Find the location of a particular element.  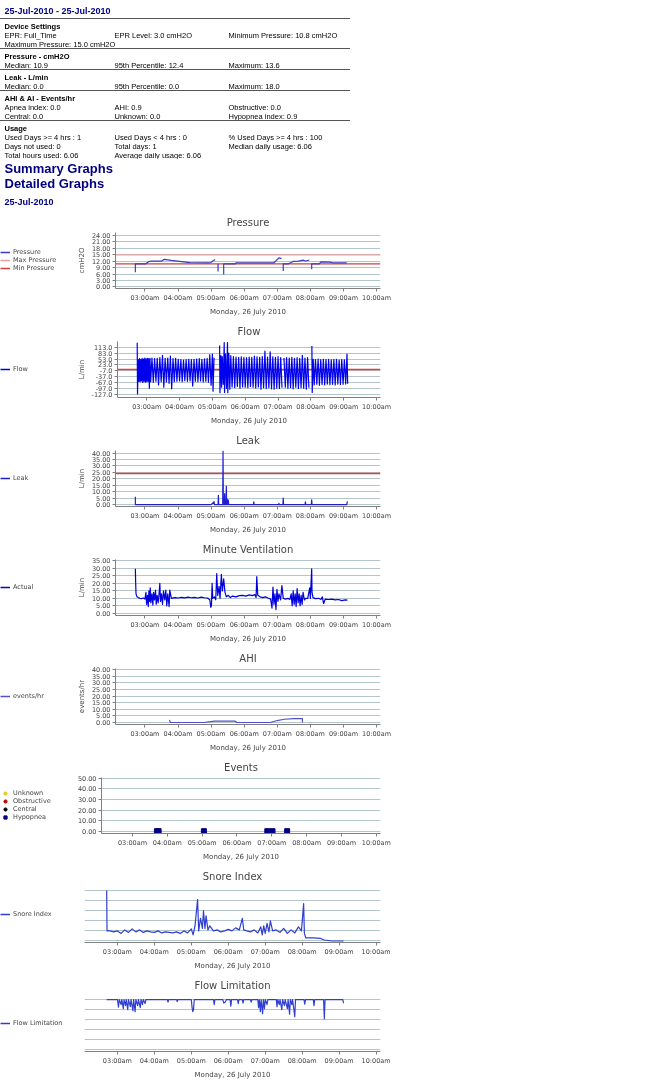

chart-title: Pressure is located at coordinates (248, 222).